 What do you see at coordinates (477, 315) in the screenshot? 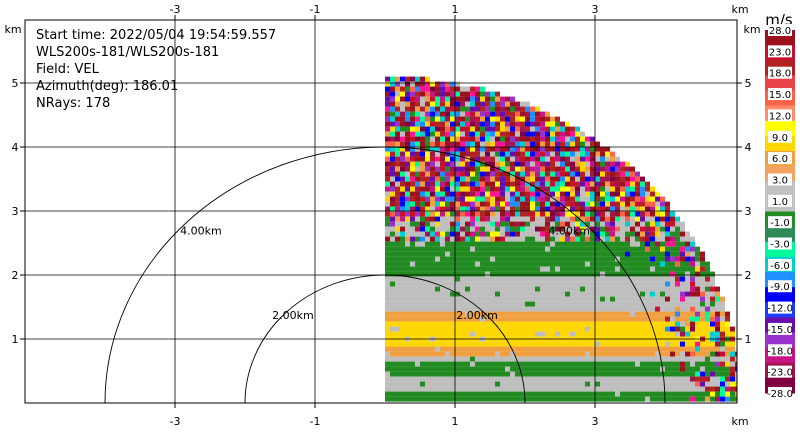
I see `range-ring-label: 2.00km` at bounding box center [477, 315].